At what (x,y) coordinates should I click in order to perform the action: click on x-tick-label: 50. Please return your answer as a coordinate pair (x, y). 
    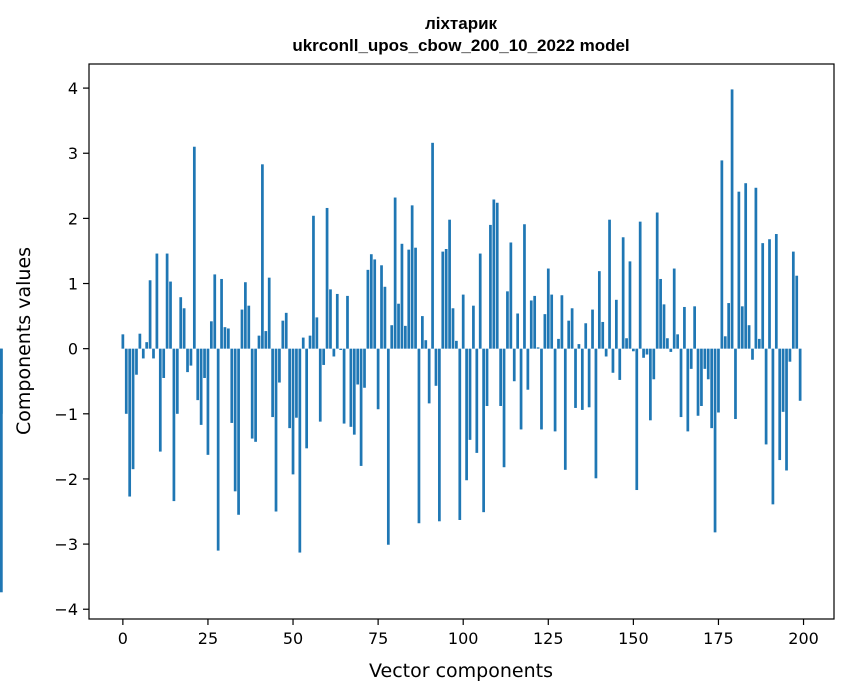
    Looking at the image, I should click on (293, 638).